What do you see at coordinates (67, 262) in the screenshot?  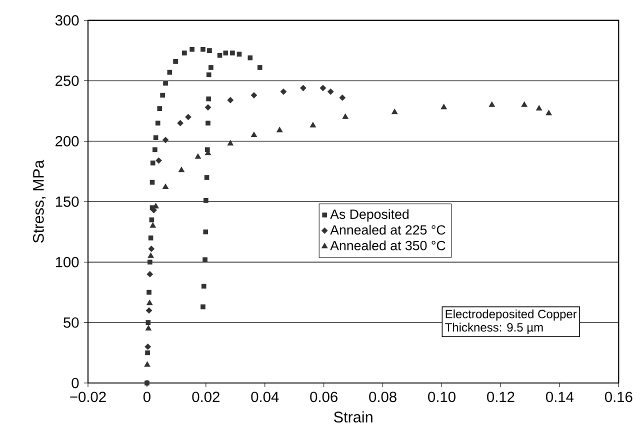 I see `y-tick-label: 100` at bounding box center [67, 262].